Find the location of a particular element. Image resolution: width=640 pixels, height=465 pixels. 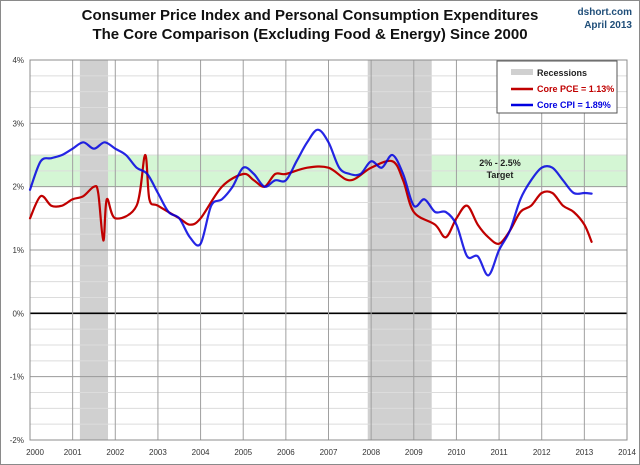

x-tick-label: 2001 is located at coordinates (73, 452).